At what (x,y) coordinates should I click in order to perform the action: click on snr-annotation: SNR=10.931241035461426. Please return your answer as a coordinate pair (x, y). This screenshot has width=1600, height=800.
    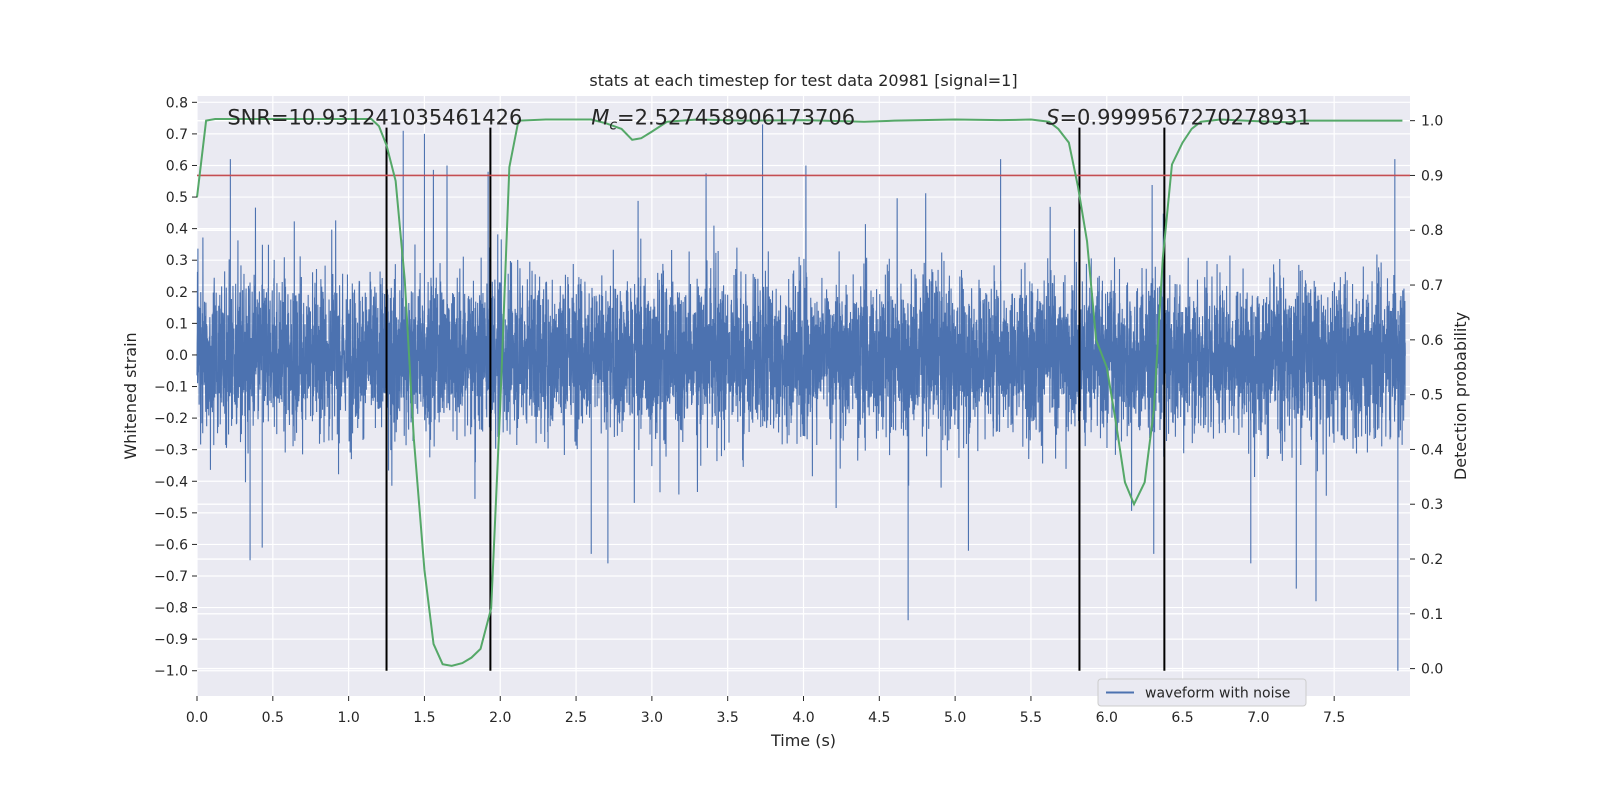
    Looking at the image, I should click on (374, 117).